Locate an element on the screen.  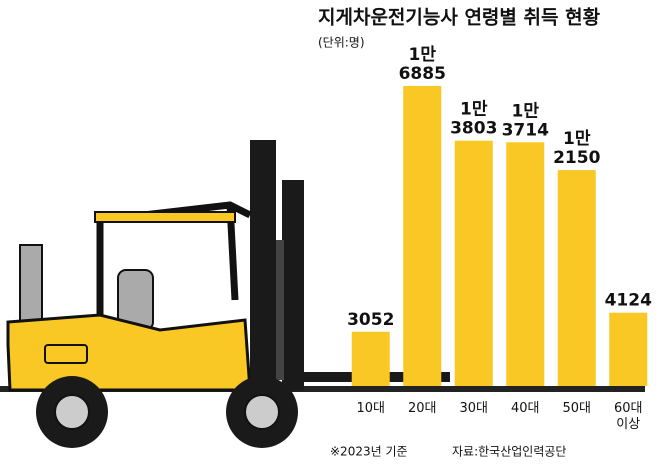
x-tick-label: 20대 is located at coordinates (422, 408).